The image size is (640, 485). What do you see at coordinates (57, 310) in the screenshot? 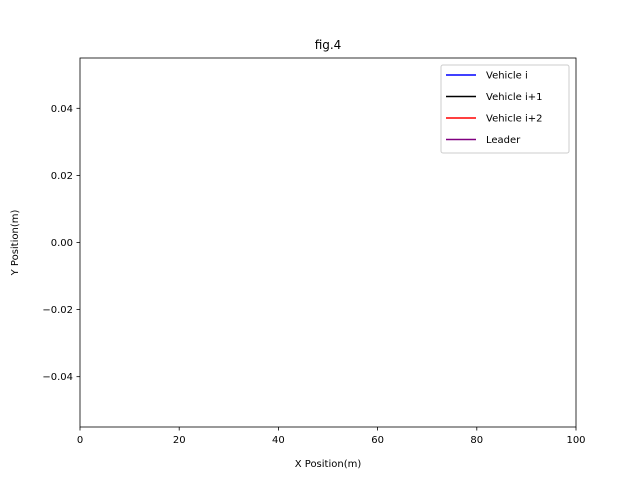
I see `y-tick-label: −0.02` at bounding box center [57, 310].